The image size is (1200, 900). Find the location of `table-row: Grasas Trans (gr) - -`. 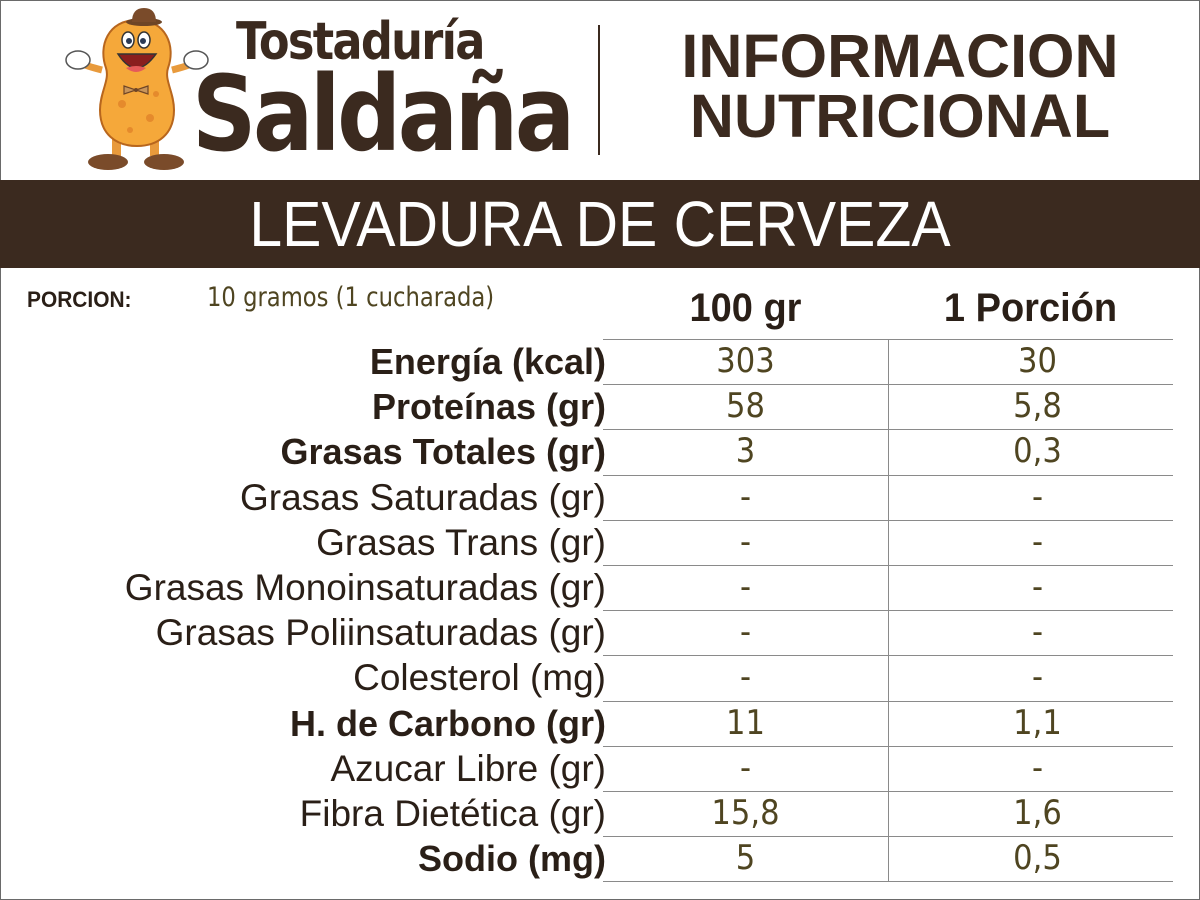

table-row: Grasas Trans (gr) - - is located at coordinates (600, 542).